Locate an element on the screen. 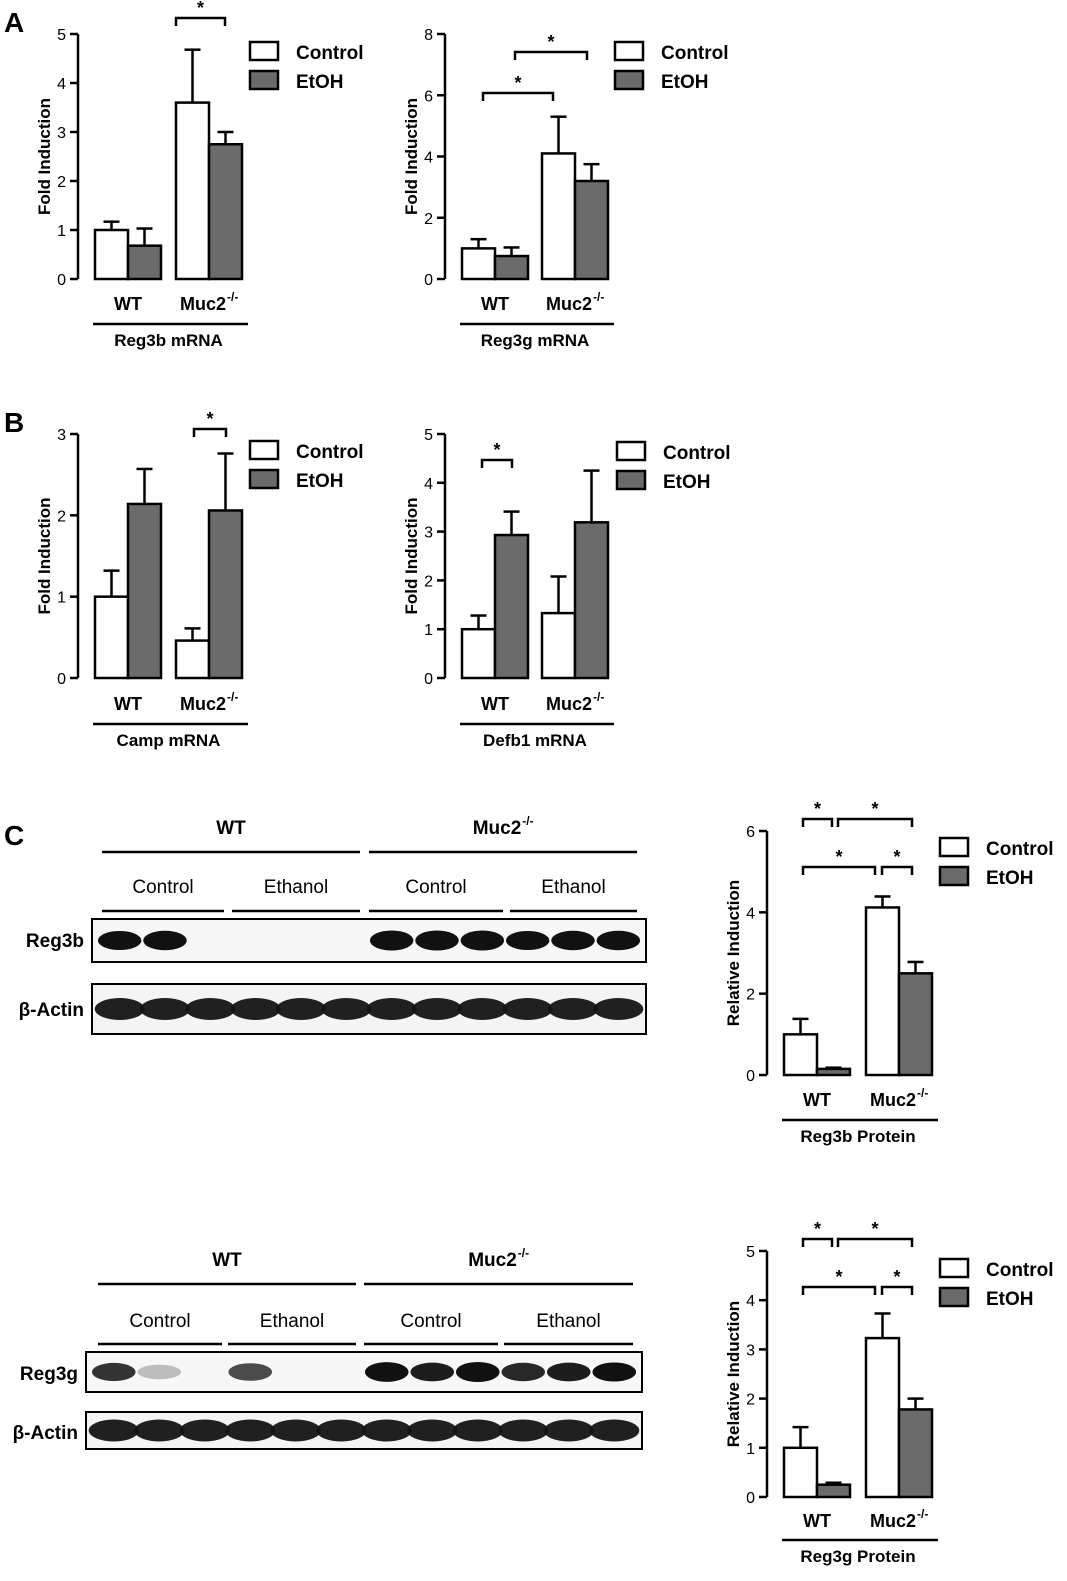 The height and width of the screenshot is (1581, 1067). panel-label-c: C is located at coordinates (14, 835).